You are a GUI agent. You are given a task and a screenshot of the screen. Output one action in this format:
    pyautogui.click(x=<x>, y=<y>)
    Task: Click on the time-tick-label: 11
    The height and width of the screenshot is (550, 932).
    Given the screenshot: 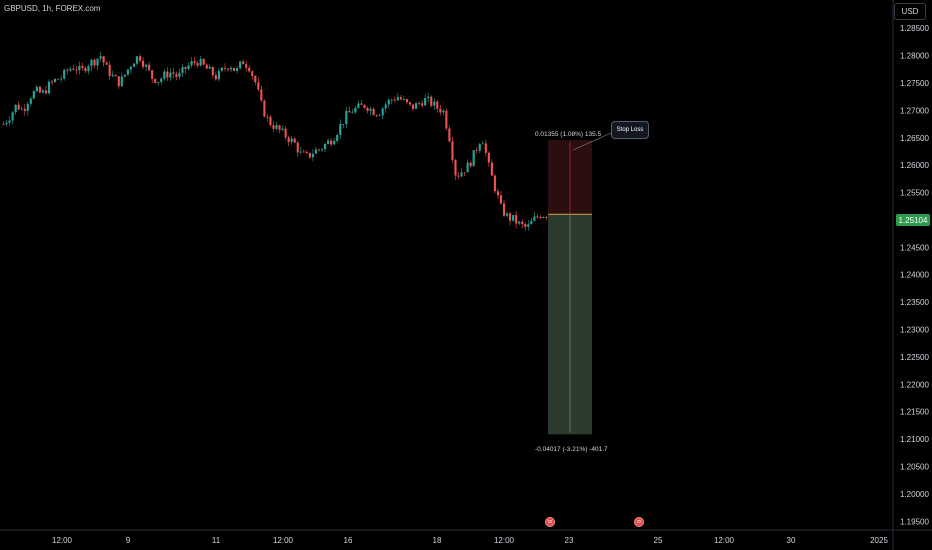 What is the action you would take?
    pyautogui.click(x=216, y=540)
    